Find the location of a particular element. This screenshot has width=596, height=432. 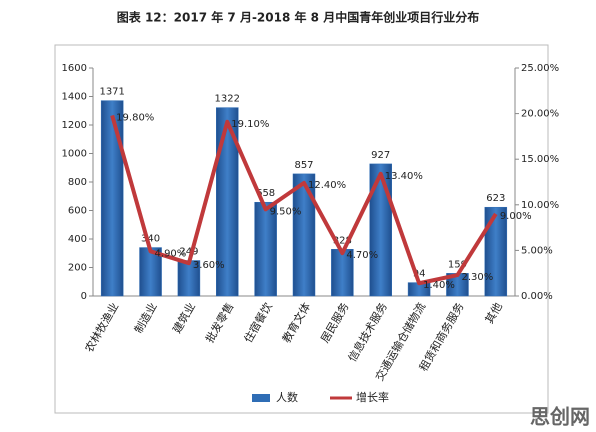

bar-value-label: 94 is located at coordinates (419, 274).